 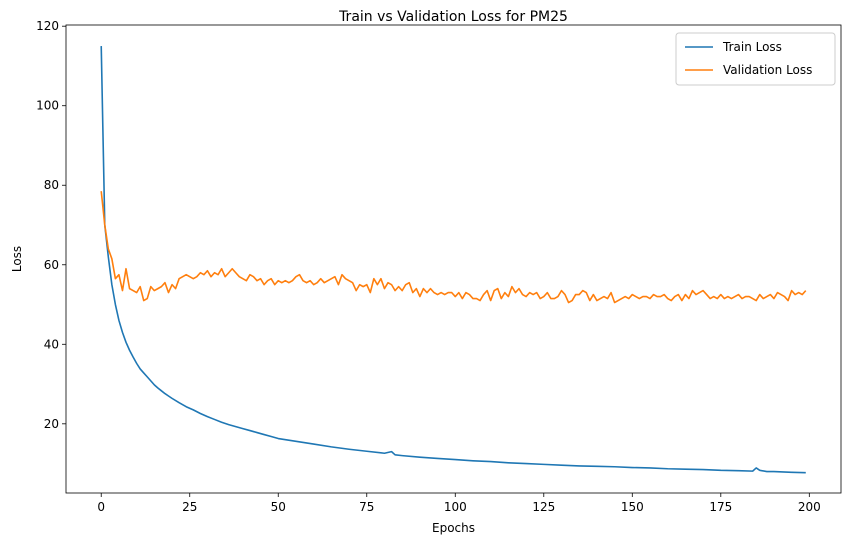 I want to click on y-tick-label: 120, so click(x=47, y=26).